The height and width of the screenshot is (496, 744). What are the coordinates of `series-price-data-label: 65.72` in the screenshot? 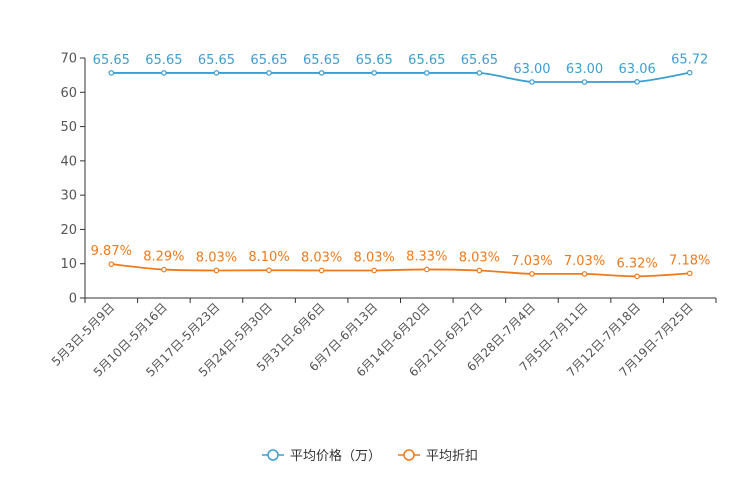 It's located at (689, 60).